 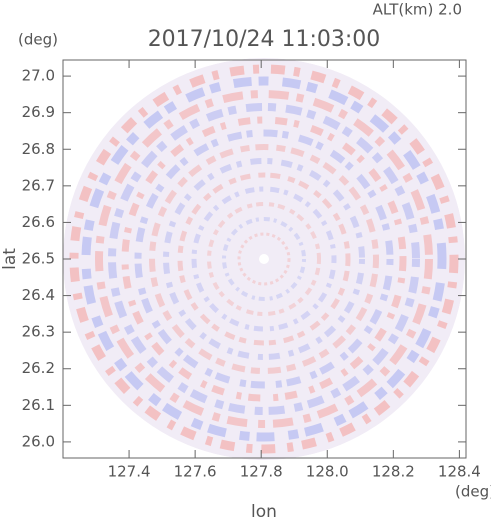 I want to click on y-tick-label: 26.0, so click(x=38, y=441).